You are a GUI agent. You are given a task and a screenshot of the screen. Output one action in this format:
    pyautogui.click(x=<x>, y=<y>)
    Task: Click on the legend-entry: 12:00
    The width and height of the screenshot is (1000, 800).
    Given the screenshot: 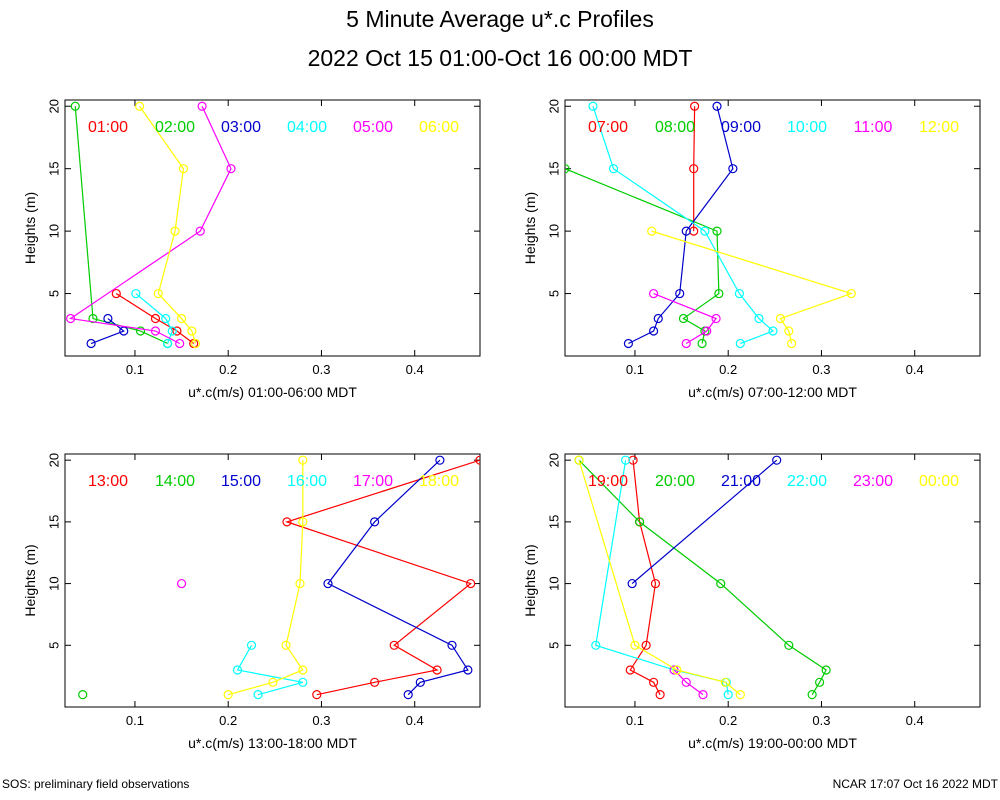 What is the action you would take?
    pyautogui.click(x=939, y=127)
    